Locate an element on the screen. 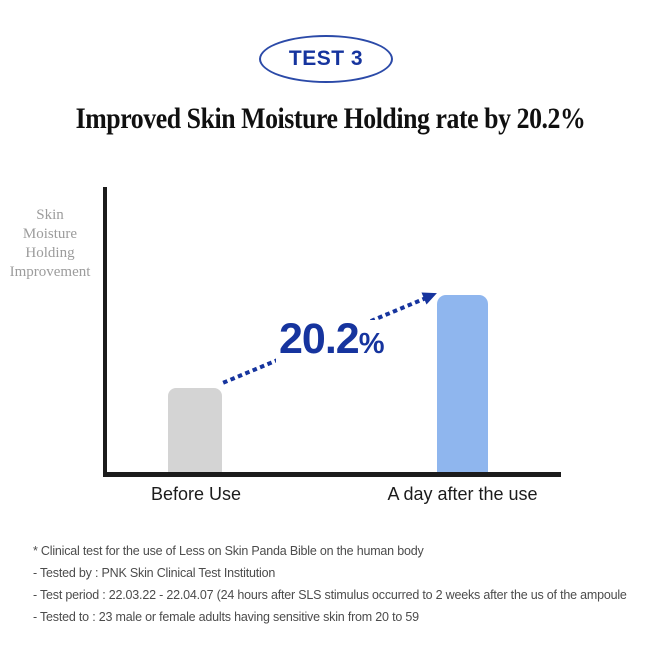 The height and width of the screenshot is (665, 661). bar-after-use is located at coordinates (462, 383).